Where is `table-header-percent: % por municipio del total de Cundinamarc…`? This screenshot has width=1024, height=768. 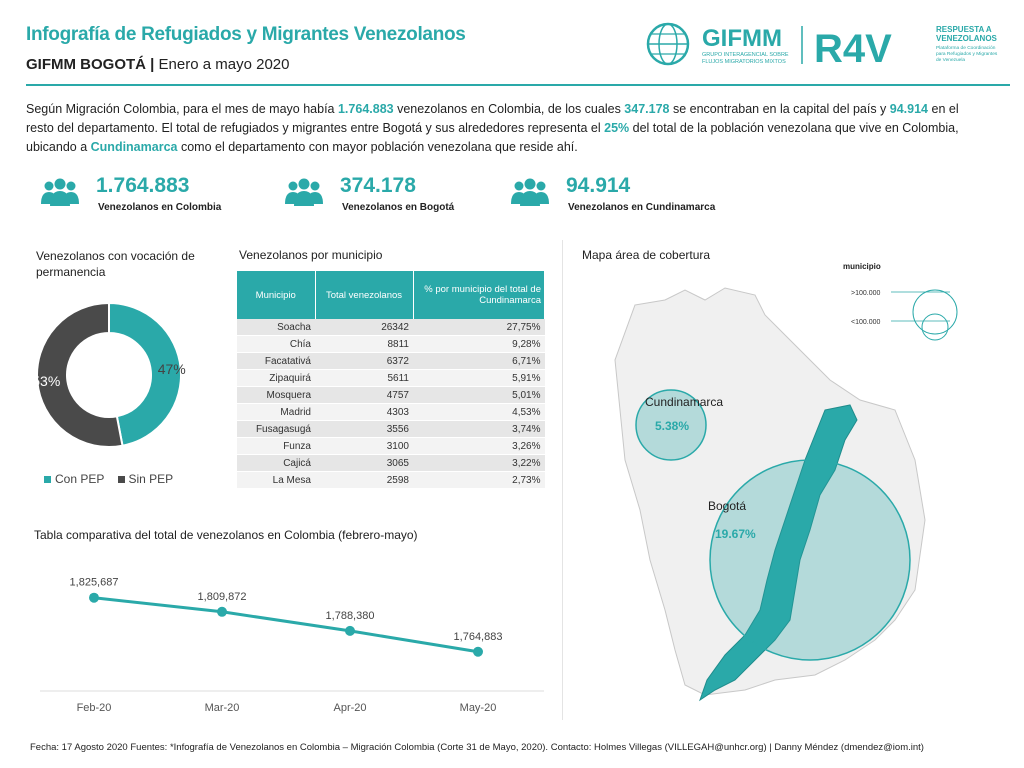
table-header-percent: % por municipio del total de Cundinamarc… is located at coordinates (479, 295).